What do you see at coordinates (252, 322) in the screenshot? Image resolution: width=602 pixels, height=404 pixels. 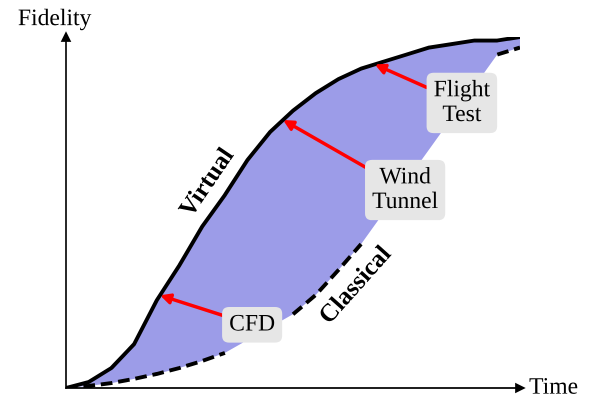 I see `annotation: CFD` at bounding box center [252, 322].